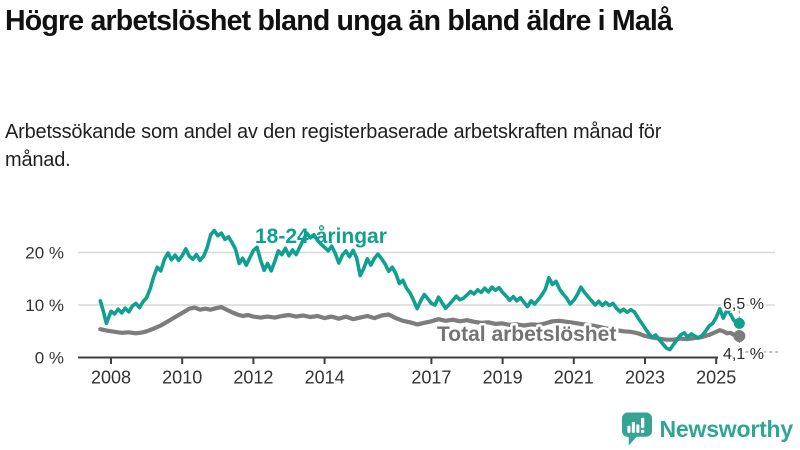  Describe the element at coordinates (44, 253) in the screenshot. I see `y-axis-label: 20 %` at that location.